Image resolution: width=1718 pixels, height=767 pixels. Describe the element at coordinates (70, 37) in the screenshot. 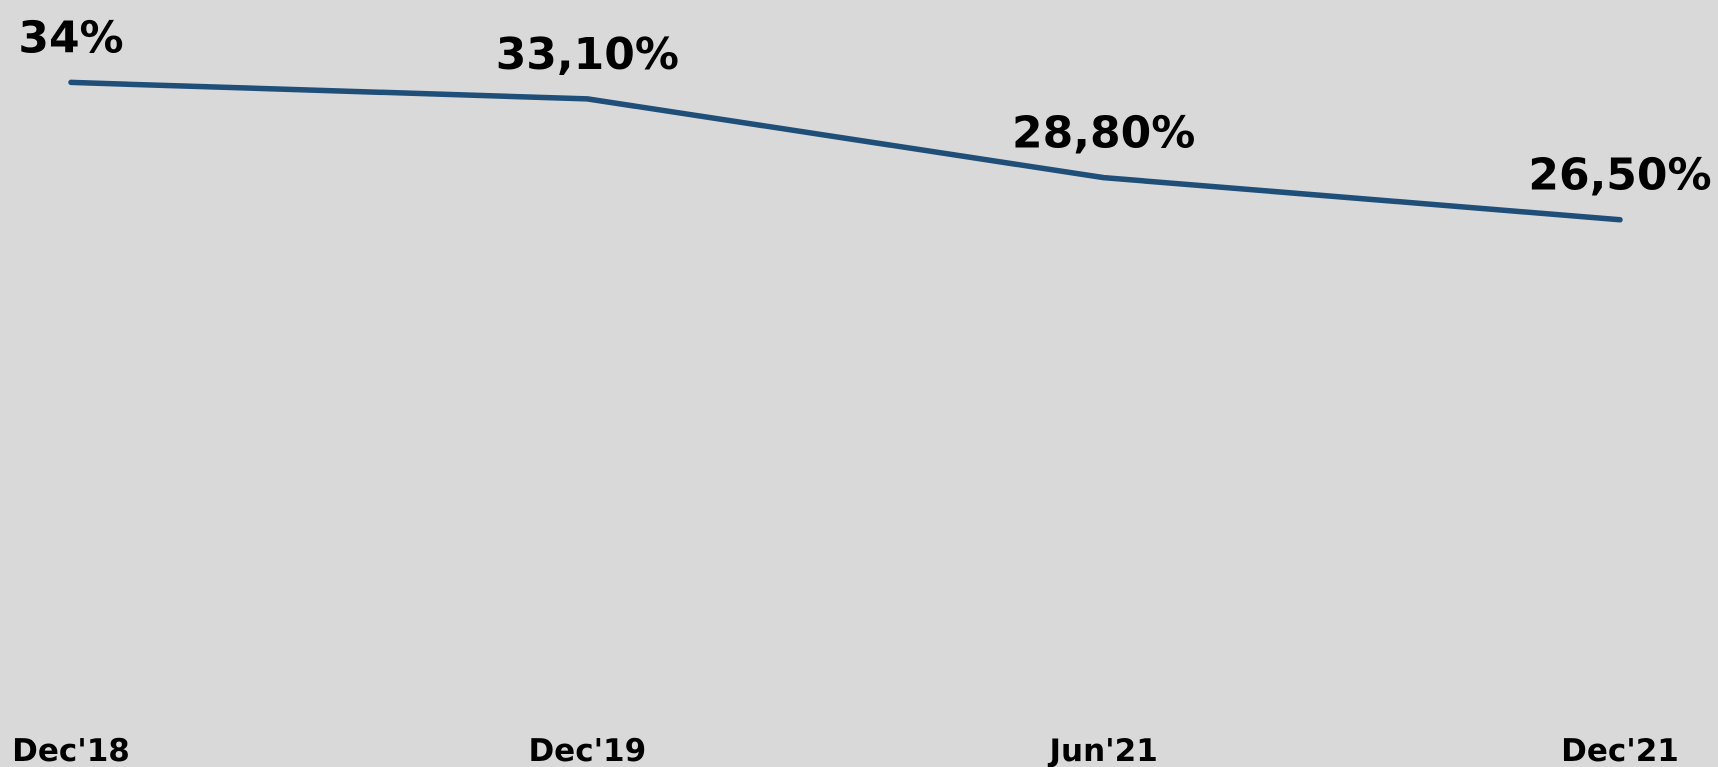

I see `data-label: 34%` at that location.